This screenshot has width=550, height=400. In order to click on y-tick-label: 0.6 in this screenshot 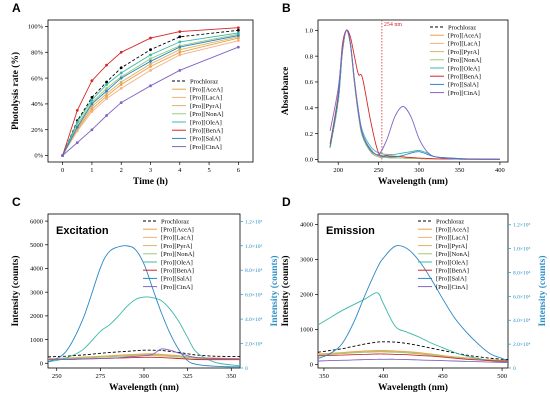, I will do `click(309, 82)`.